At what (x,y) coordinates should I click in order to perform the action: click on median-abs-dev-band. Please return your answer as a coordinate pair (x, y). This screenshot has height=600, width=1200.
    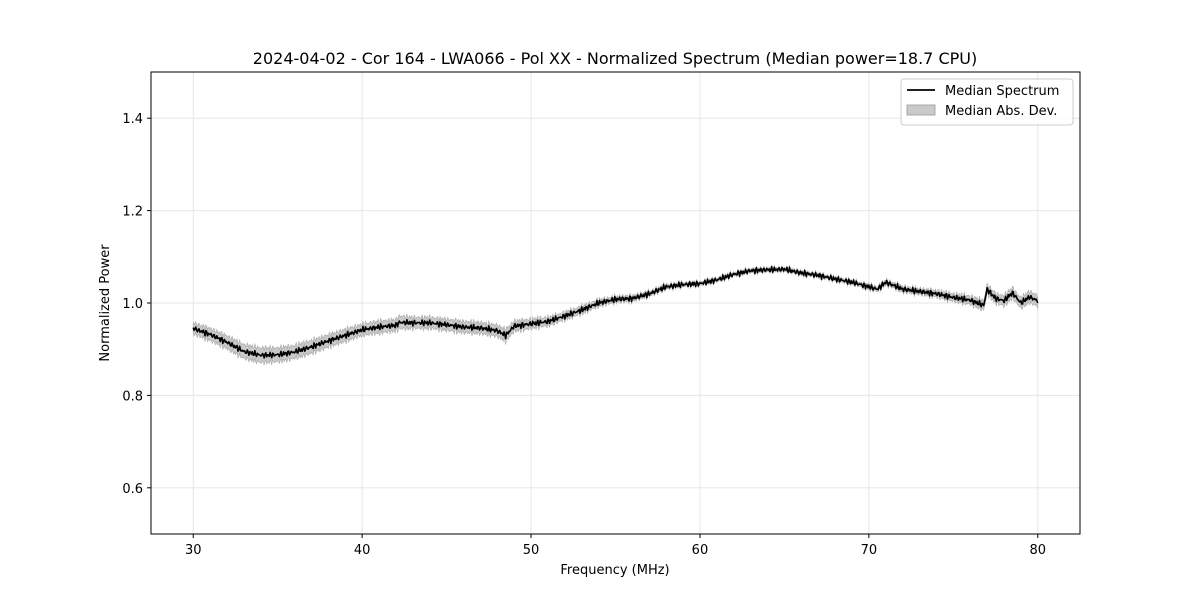
    Looking at the image, I should click on (615, 315).